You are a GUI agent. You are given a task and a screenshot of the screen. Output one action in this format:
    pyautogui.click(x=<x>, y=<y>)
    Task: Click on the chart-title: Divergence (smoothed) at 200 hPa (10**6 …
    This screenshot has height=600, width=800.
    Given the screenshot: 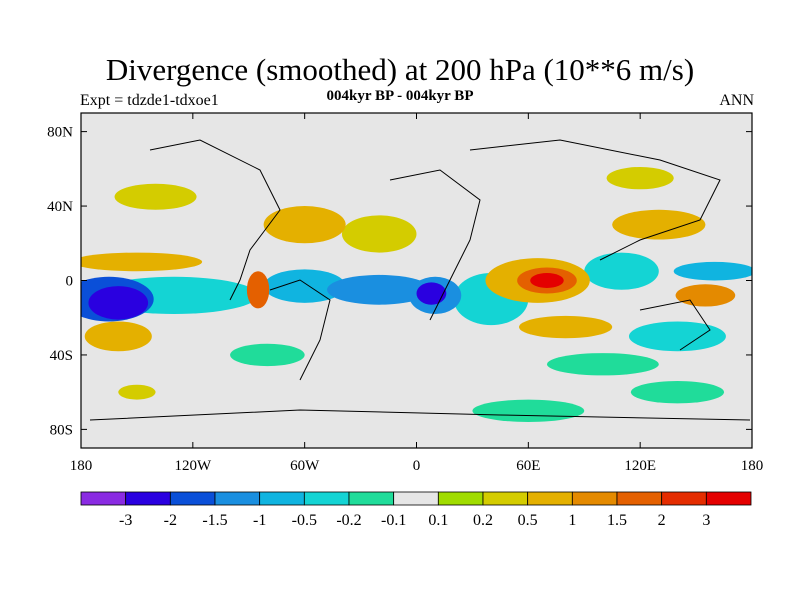 What is the action you would take?
    pyautogui.click(x=400, y=69)
    